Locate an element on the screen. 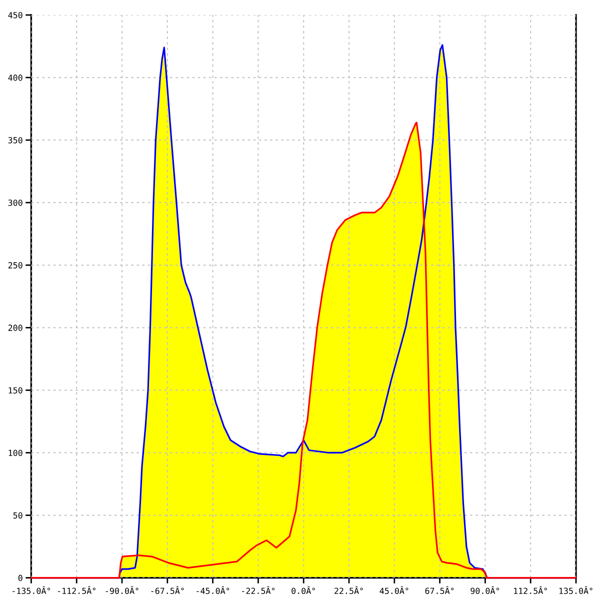 The image size is (600, 600). x-tick-label: -22.5Â° is located at coordinates (258, 590).